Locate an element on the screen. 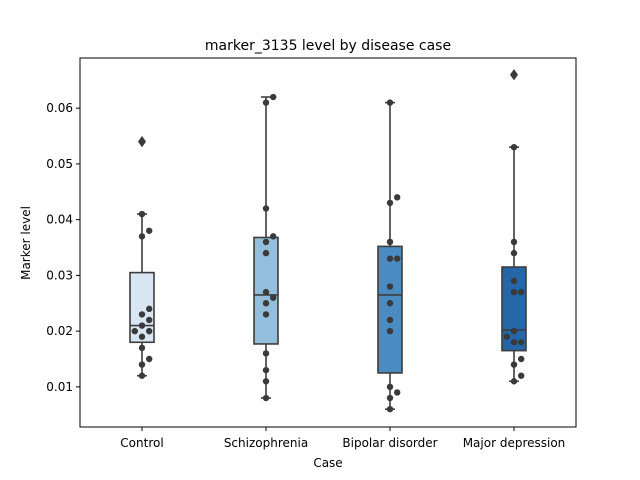  x-tick-label: Schizophrenia is located at coordinates (266, 443).